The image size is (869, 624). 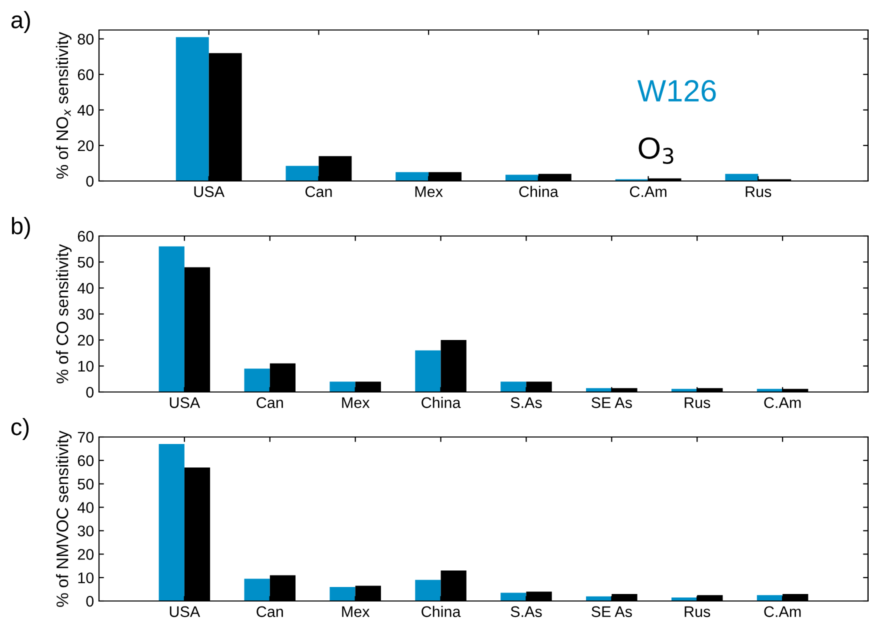 I want to click on chart-title: c), so click(x=20, y=429).